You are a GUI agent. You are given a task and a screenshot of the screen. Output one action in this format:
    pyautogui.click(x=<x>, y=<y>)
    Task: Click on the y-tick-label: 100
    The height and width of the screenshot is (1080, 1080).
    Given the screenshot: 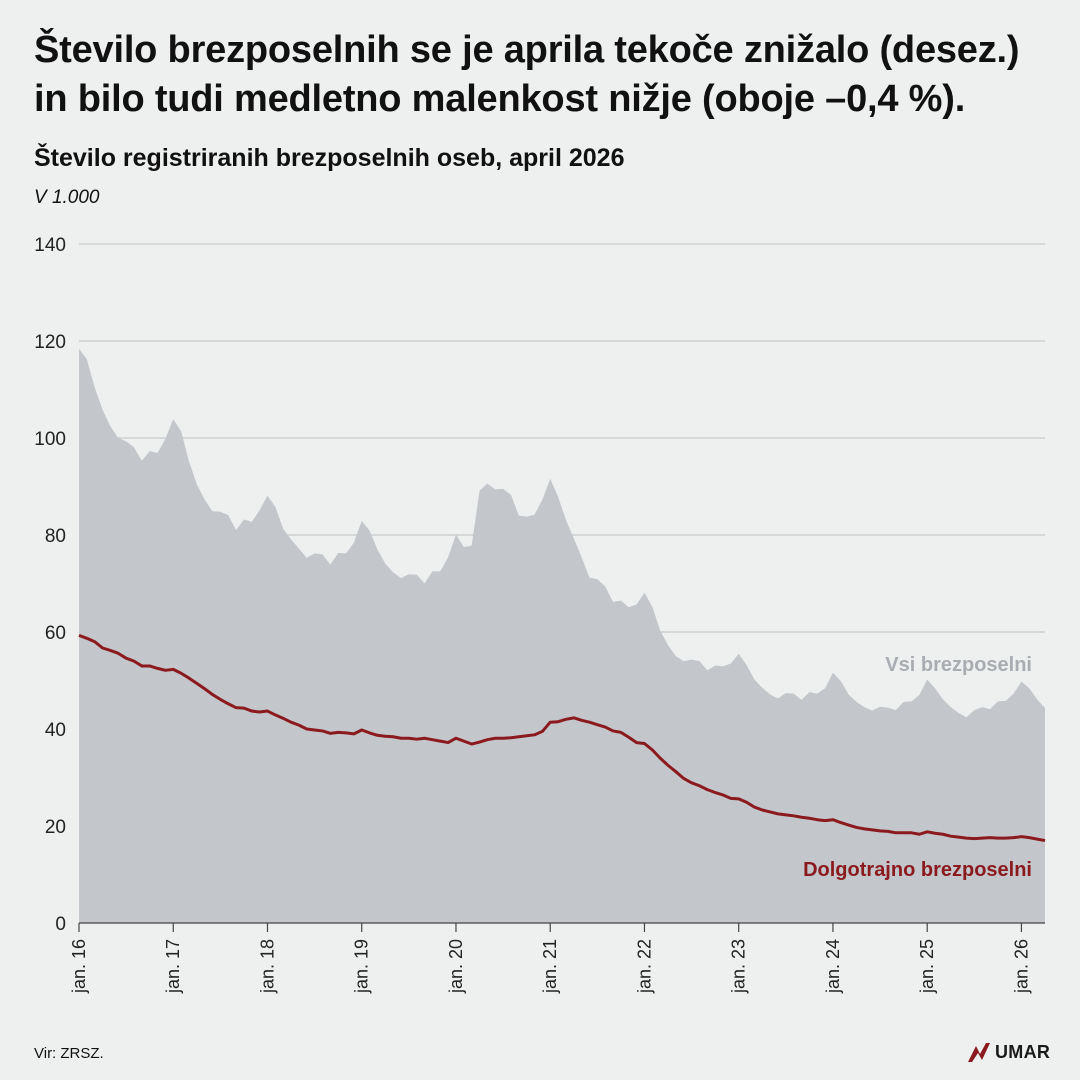 What is the action you would take?
    pyautogui.click(x=50, y=439)
    